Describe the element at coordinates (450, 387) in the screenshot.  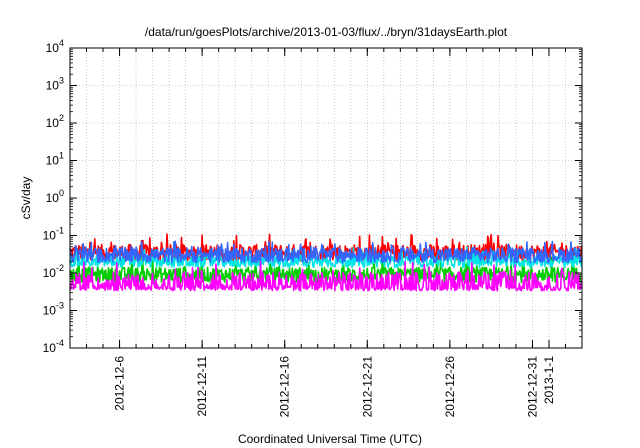
I see `x-tick-label: 2012-12-26` at that location.